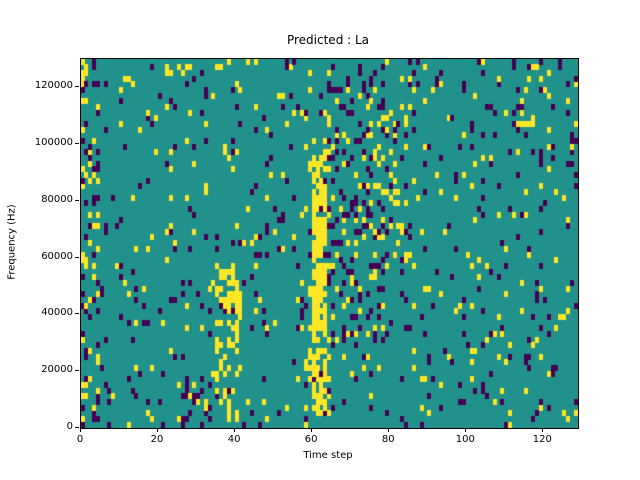  What do you see at coordinates (157, 439) in the screenshot?
I see `x-tick-label: 20` at bounding box center [157, 439].